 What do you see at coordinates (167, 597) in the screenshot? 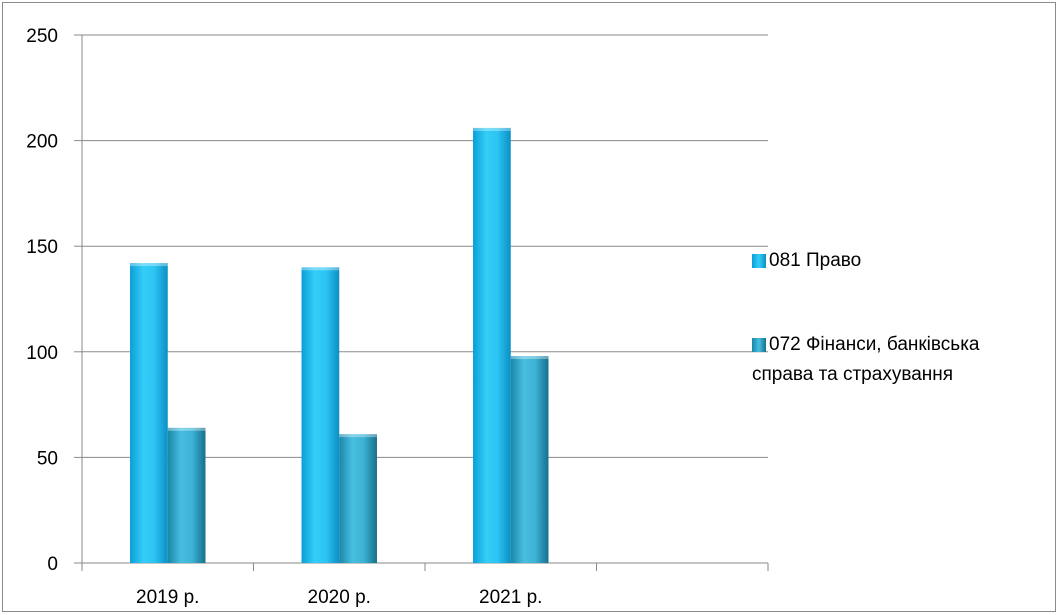
I see `x-tick-label: 2019 р.` at bounding box center [167, 597].